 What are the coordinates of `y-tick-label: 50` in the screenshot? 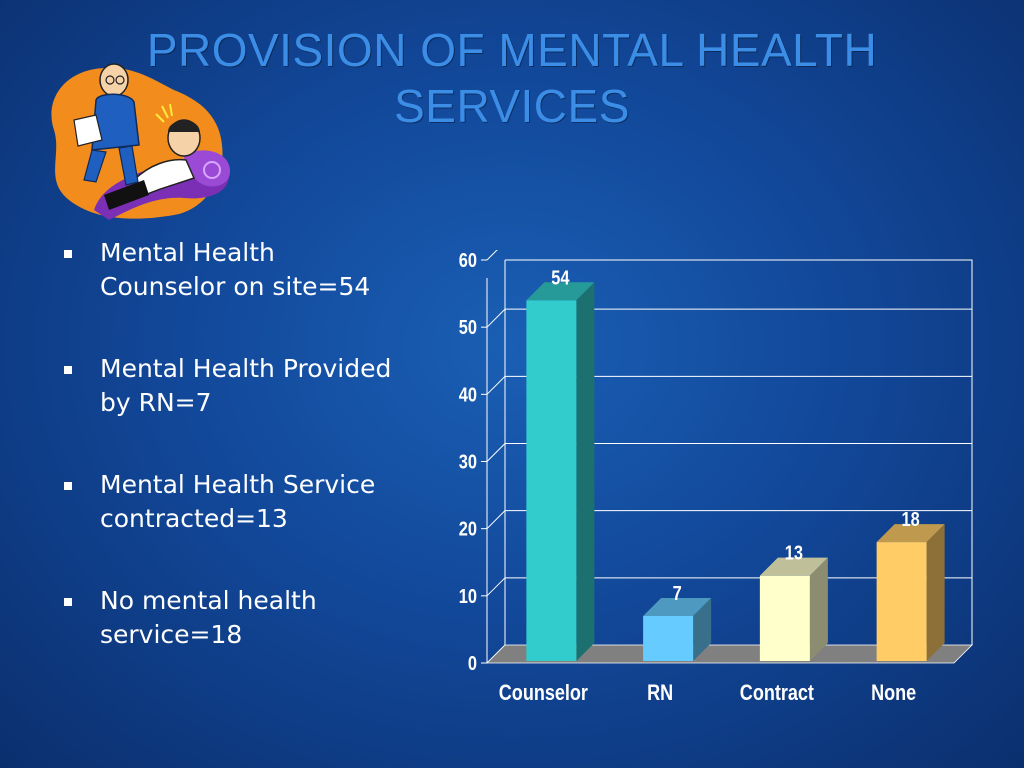 It's located at (468, 327).